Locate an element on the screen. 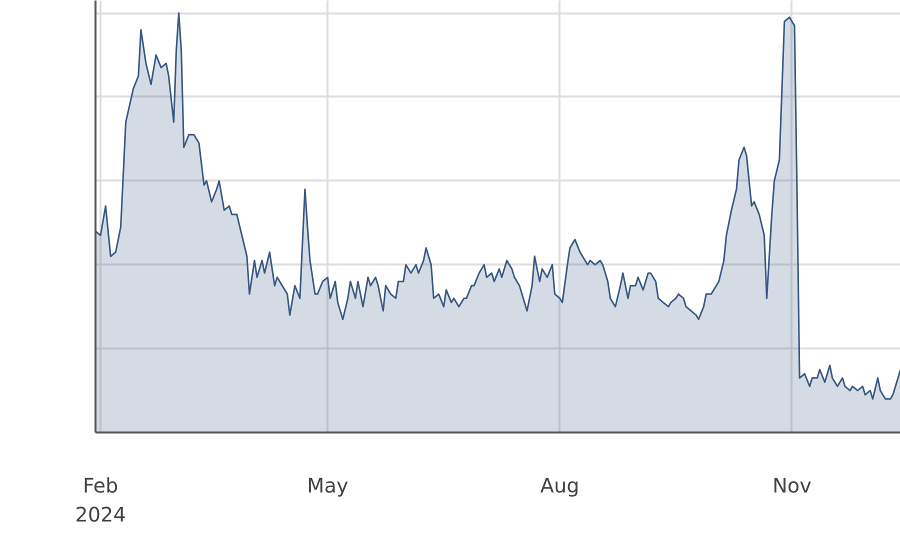 Image resolution: width=900 pixels, height=550 pixels. x-tick-label: Feb 2024 is located at coordinates (100, 500).